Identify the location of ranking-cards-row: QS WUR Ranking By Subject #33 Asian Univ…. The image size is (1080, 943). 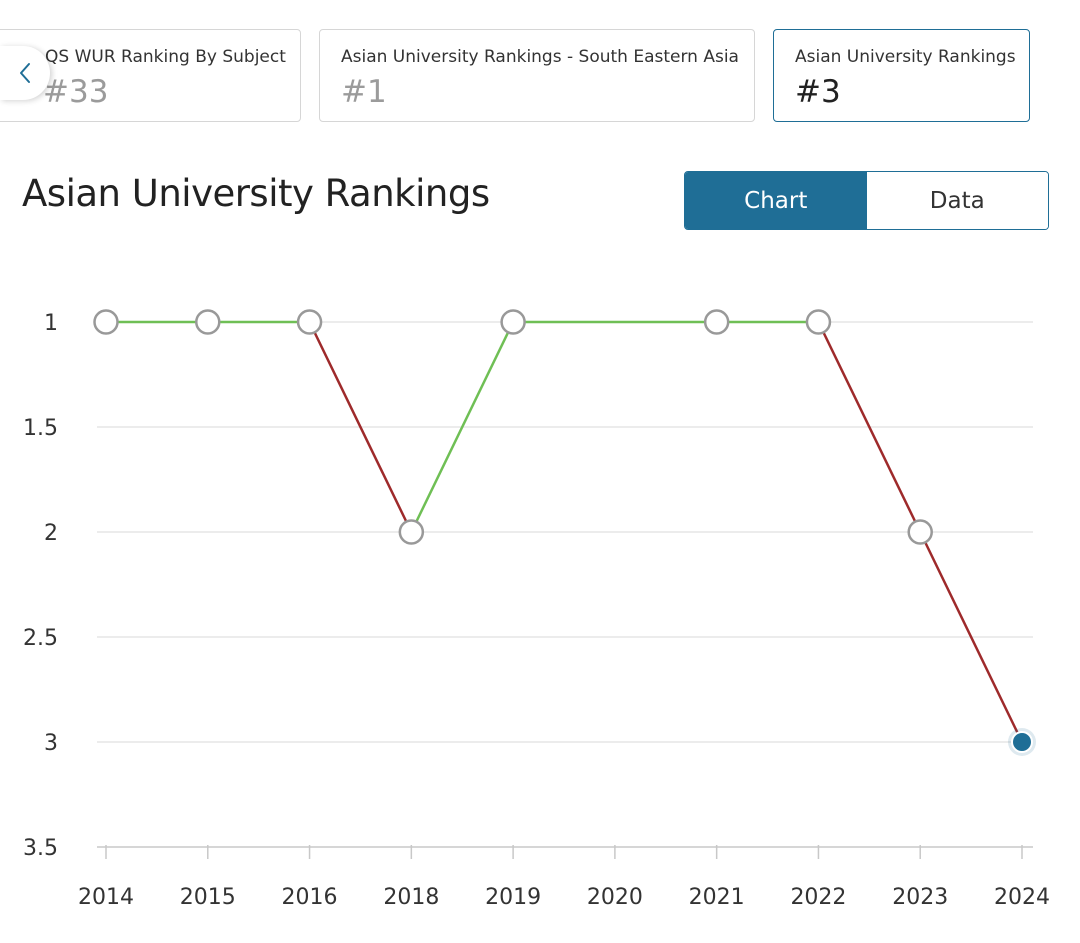
(540, 65).